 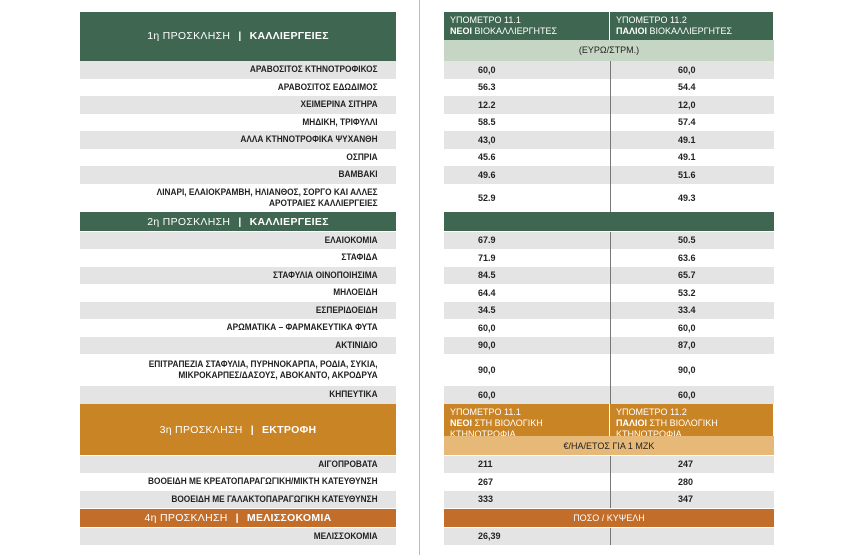 What do you see at coordinates (487, 139) in the screenshot?
I see `cell-value: 43,0` at bounding box center [487, 139].